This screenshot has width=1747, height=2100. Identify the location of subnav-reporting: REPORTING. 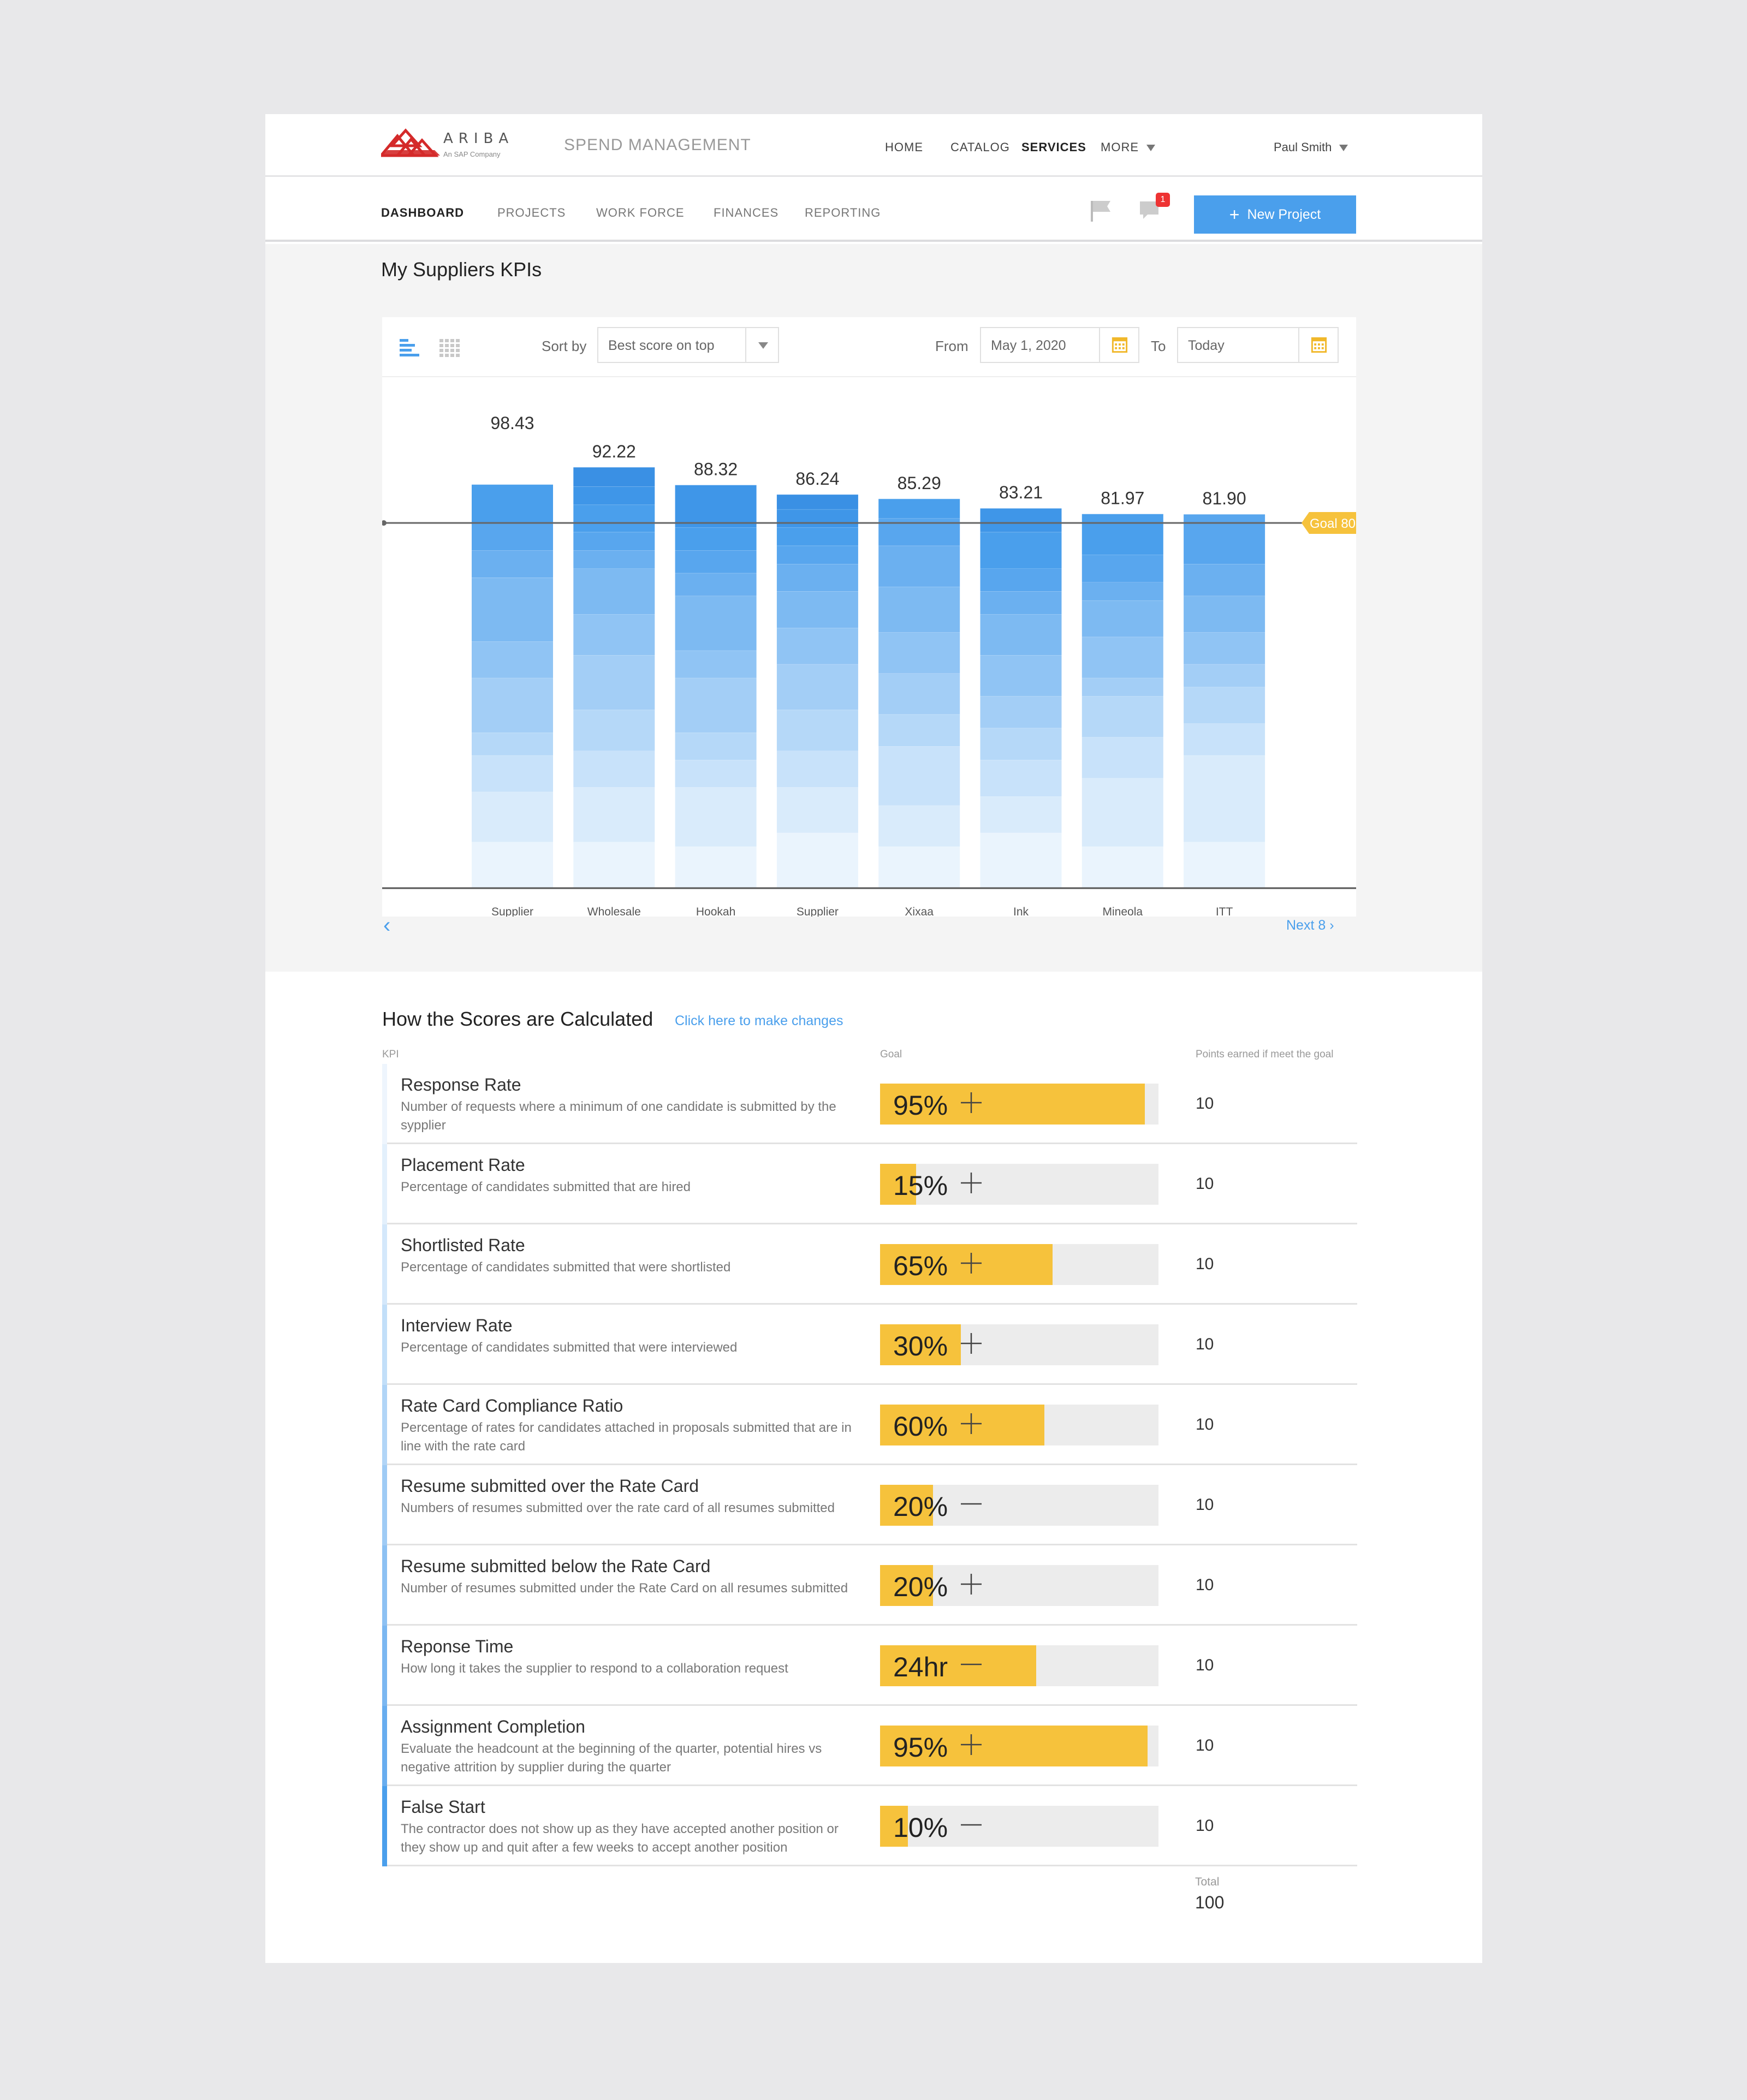
(843, 213).